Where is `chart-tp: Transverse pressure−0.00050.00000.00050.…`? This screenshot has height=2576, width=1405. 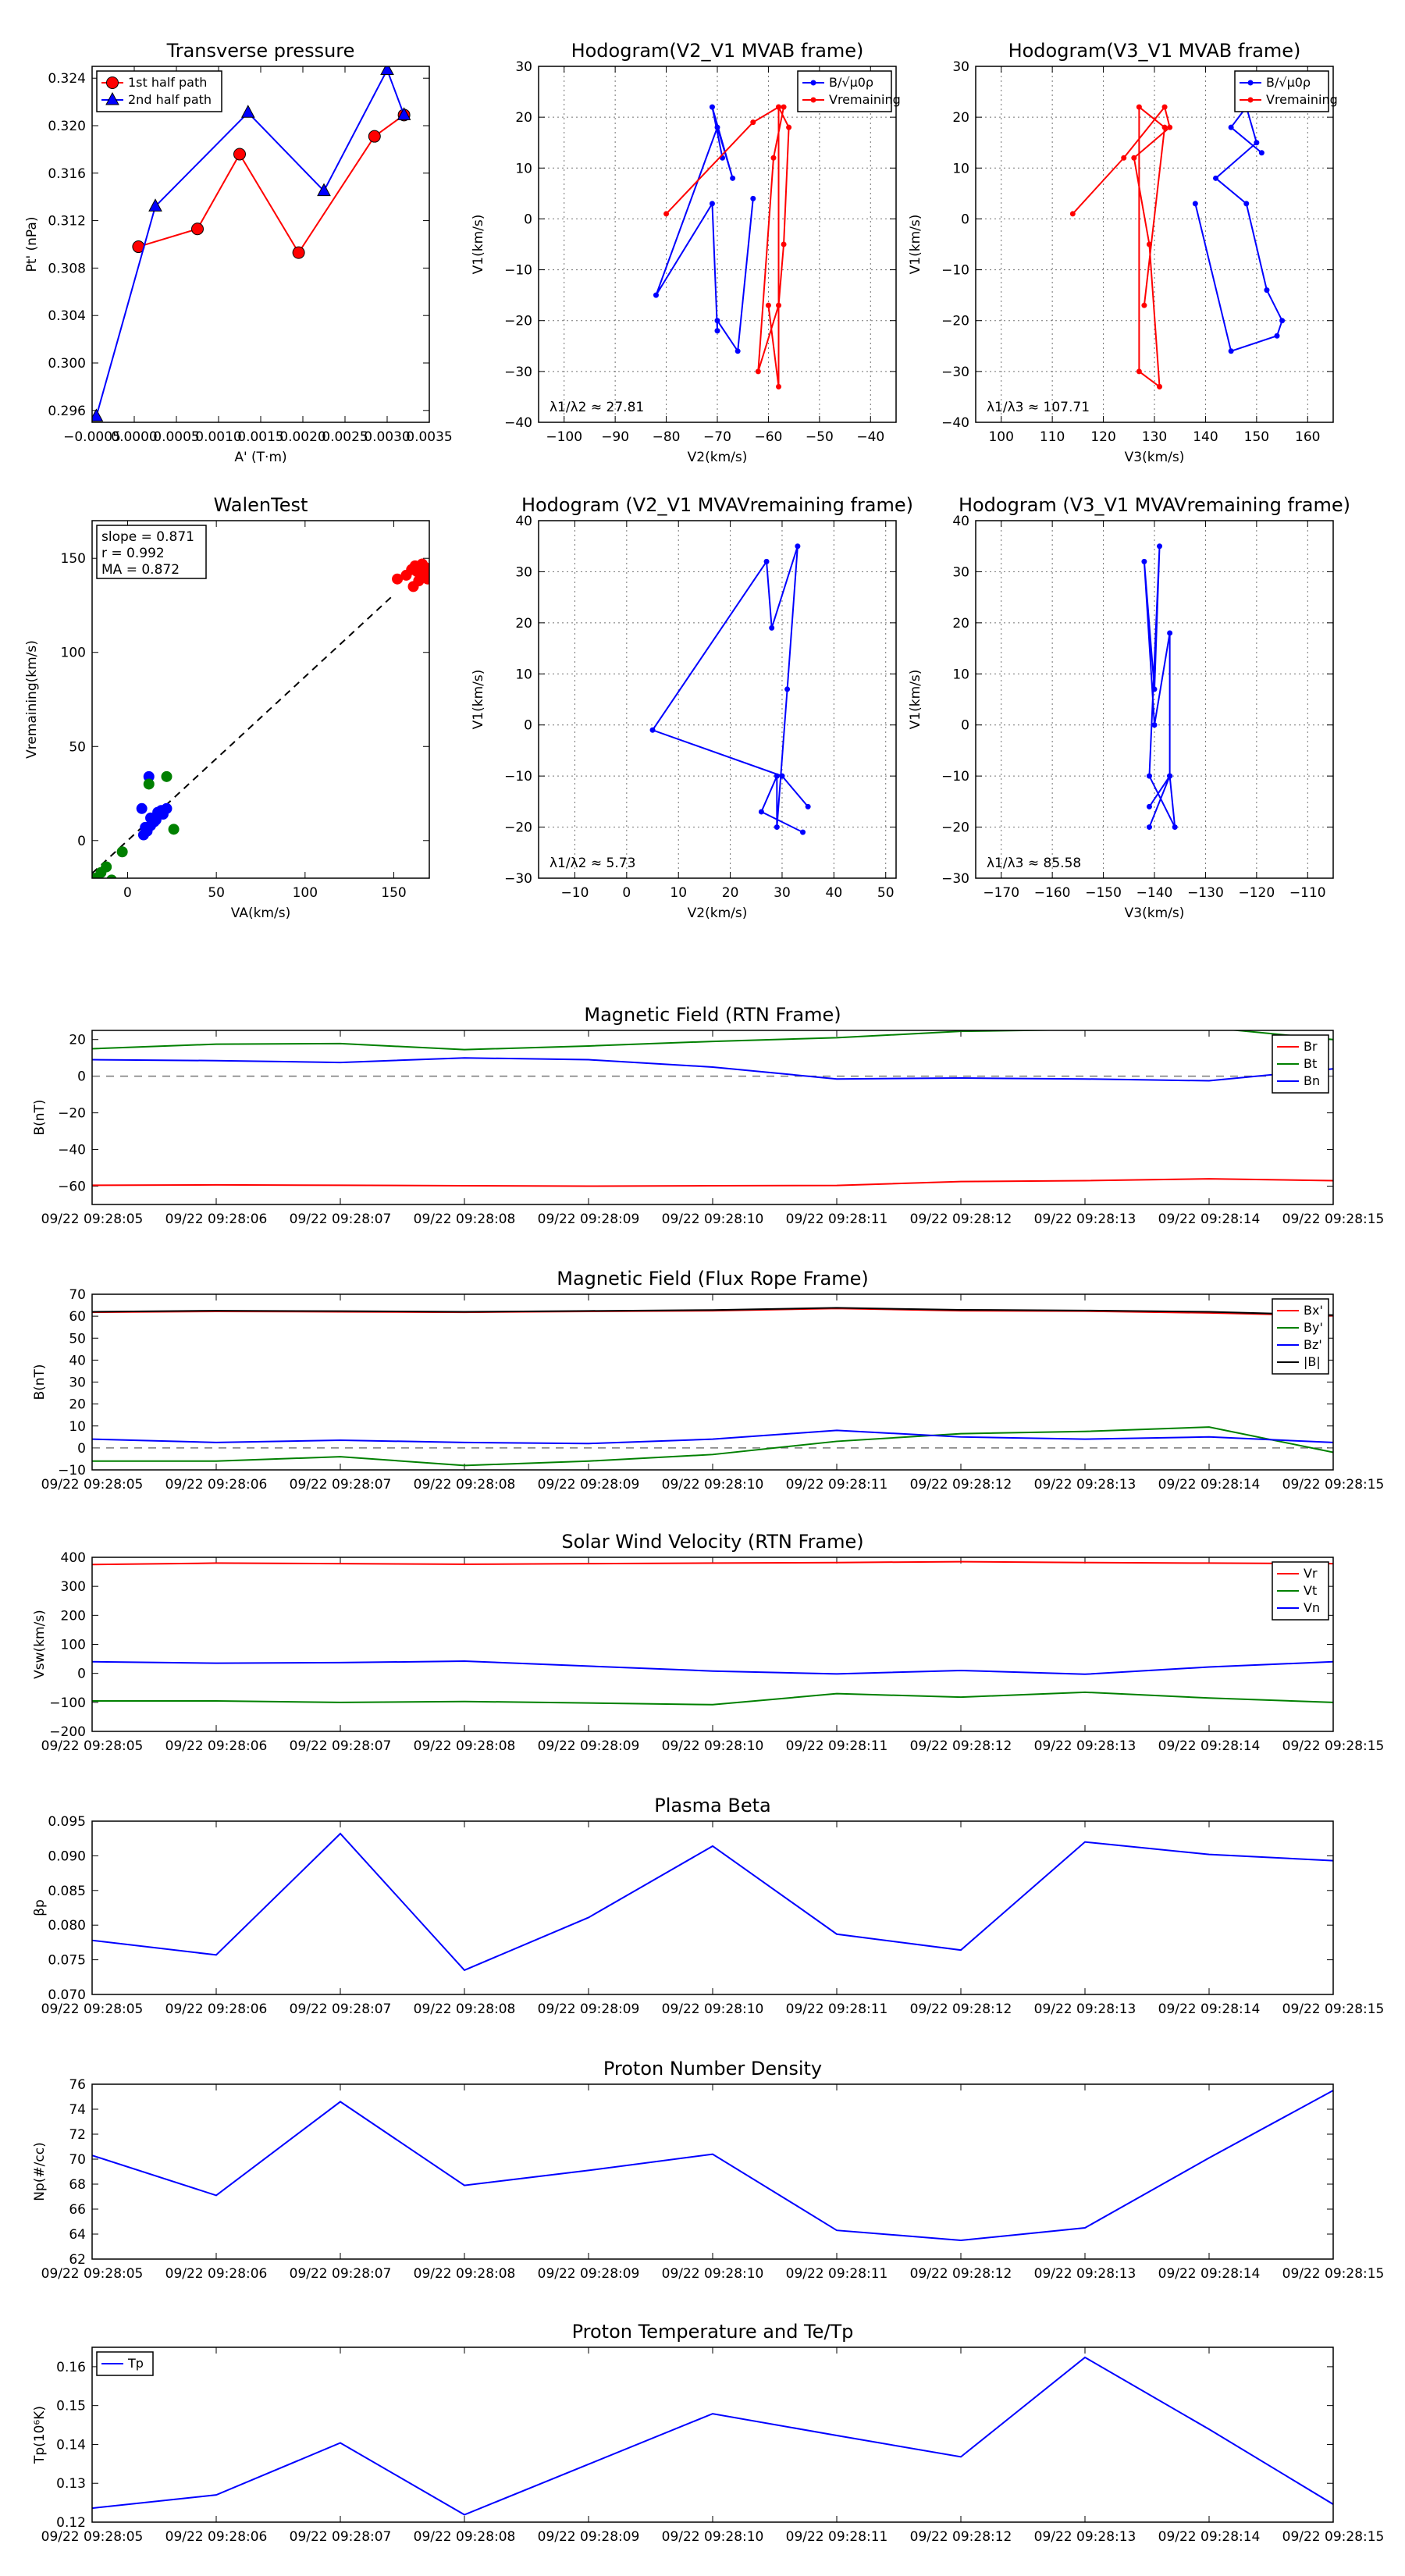 chart-tp: Transverse pressure−0.00050.00000.00050.… is located at coordinates (239, 252).